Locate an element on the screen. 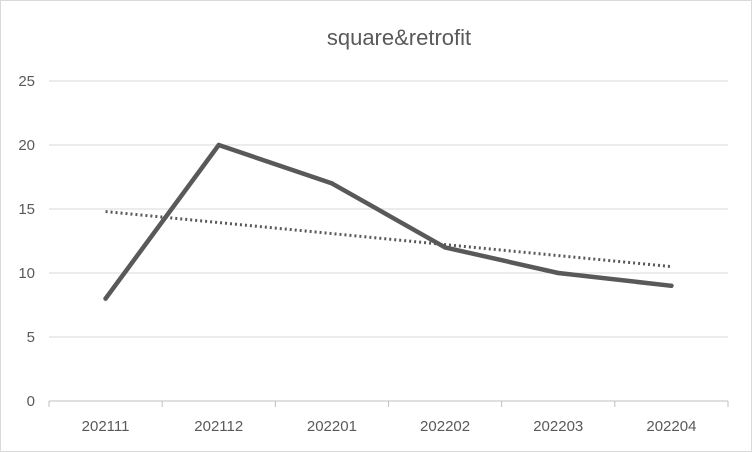 Image resolution: width=752 pixels, height=452 pixels. x-tick-label-202111: 202111 is located at coordinates (106, 426).